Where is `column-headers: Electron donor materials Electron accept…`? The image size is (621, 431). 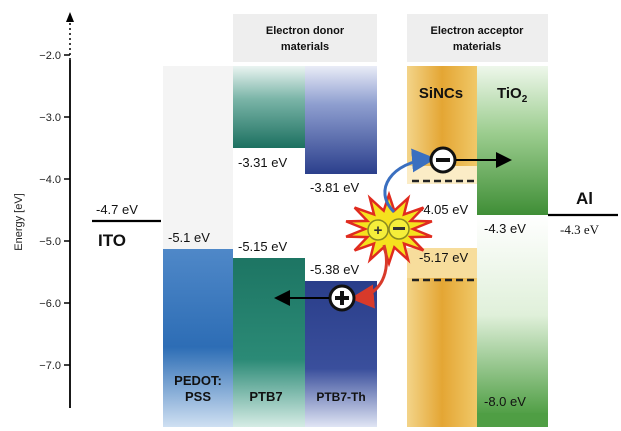 column-headers: Electron donor materials Electron accept… is located at coordinates (390, 38).